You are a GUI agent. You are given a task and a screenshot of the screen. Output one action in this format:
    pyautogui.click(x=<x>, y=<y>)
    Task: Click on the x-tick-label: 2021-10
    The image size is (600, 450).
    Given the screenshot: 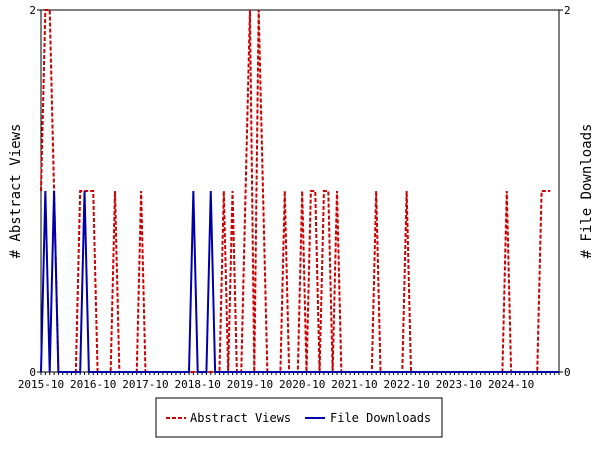 What is the action you would take?
    pyautogui.click(x=354, y=384)
    